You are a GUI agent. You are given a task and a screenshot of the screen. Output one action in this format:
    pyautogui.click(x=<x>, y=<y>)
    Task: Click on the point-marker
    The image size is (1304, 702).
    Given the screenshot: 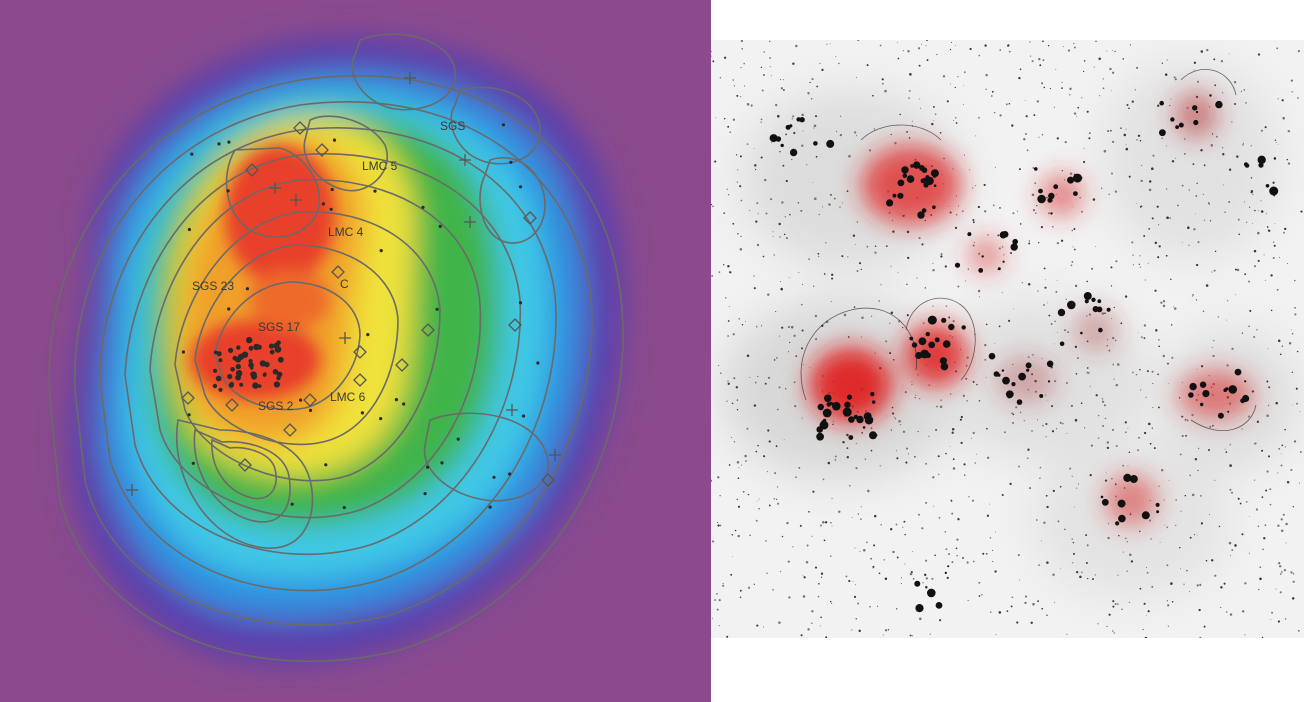 What is the action you would take?
    pyautogui.click(x=251, y=365)
    